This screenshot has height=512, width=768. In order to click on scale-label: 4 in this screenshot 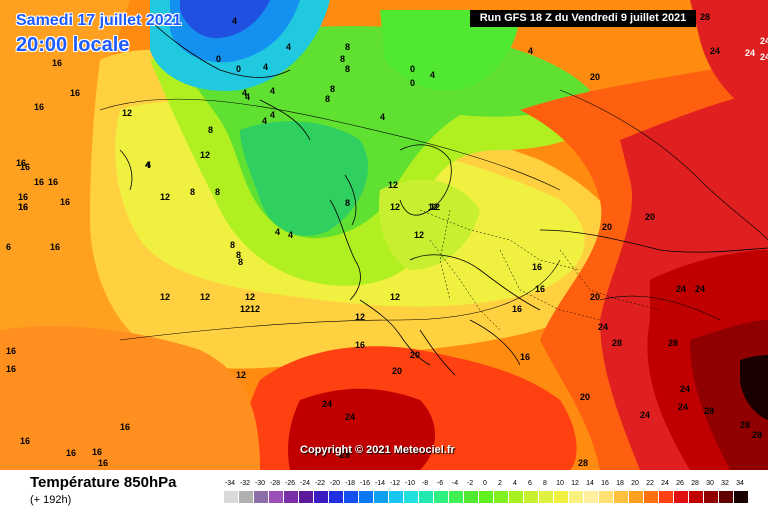, I will do `click(515, 483)`.